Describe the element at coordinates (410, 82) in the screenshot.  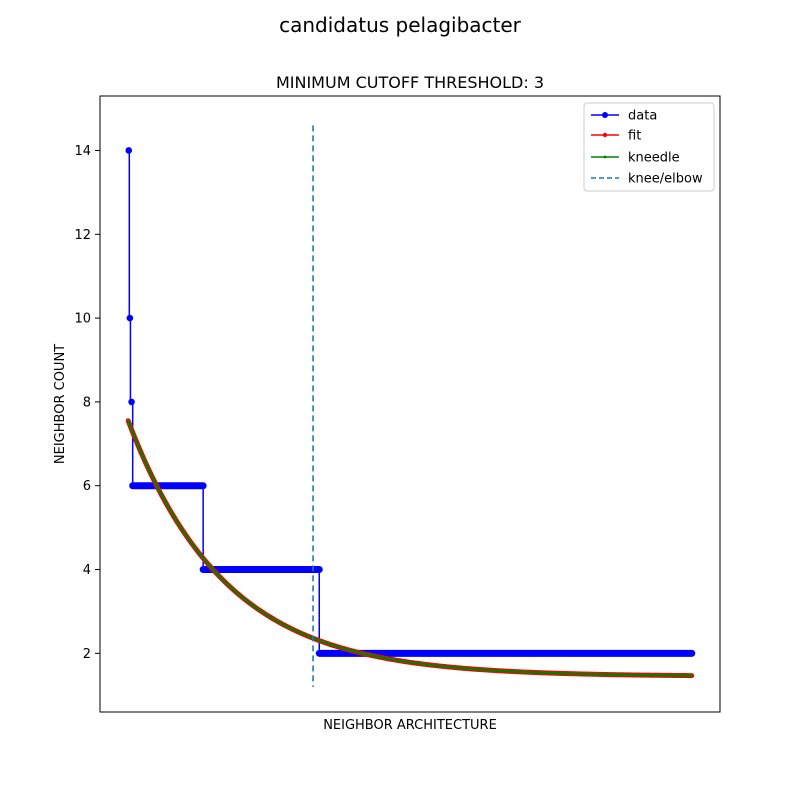
I see `chart-title: MINIMUM CUTOFF THRESHOLD: 3` at that location.